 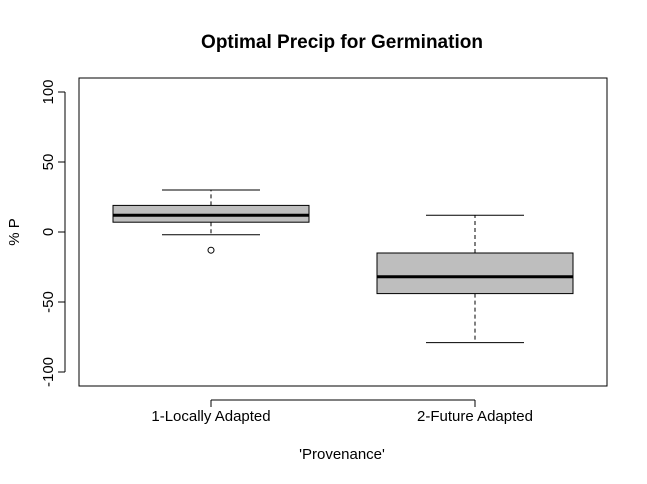 What do you see at coordinates (475, 273) in the screenshot?
I see `iqr-box` at bounding box center [475, 273].